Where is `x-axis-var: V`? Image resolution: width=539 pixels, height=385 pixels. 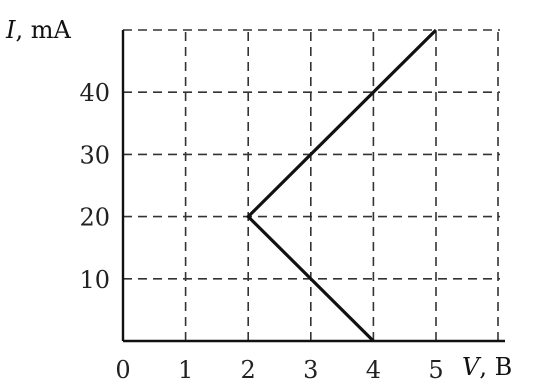
x-axis-var: V is located at coordinates (472, 367).